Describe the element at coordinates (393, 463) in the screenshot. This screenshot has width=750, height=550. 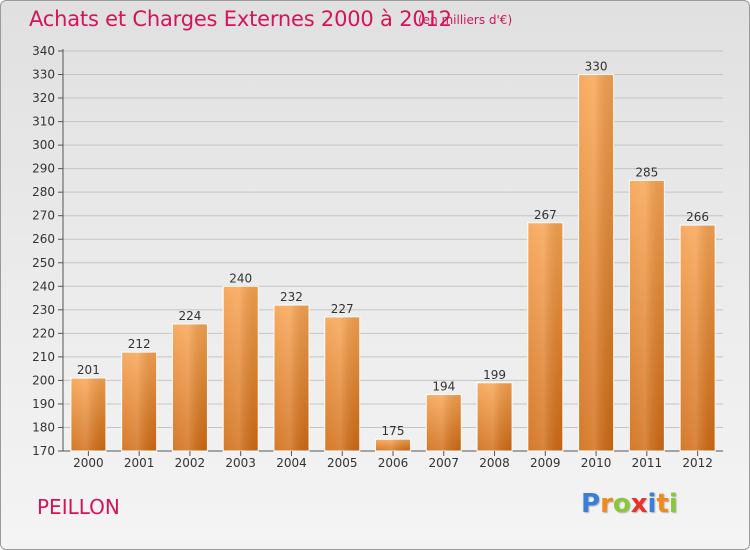
I see `x-tick-label: 2006` at that location.